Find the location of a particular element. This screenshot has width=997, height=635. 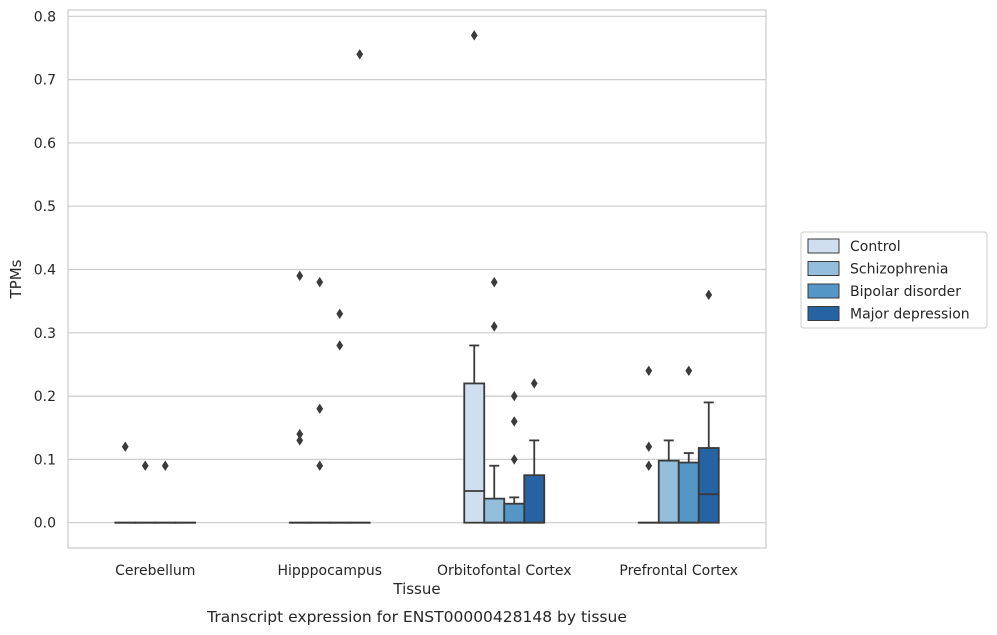

y-tick-labels: 0.0 0.1 0.2 0.3 0.4 0.5 0.6 0.7 0.8 is located at coordinates (45, 270).